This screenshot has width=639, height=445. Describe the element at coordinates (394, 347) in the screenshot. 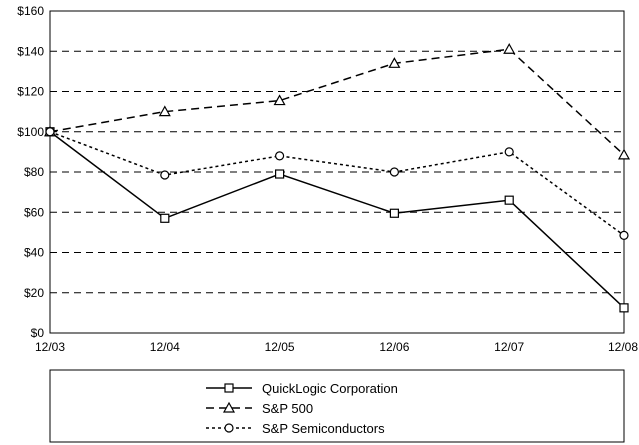

I see `x-tick-label: 12/06` at that location.